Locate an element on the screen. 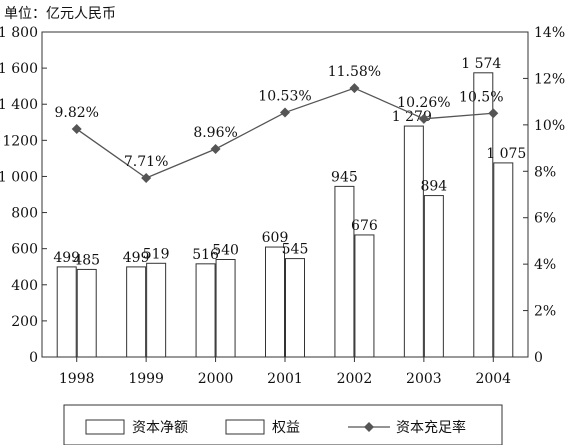  y-right-tick-label: 12% is located at coordinates (549, 79).